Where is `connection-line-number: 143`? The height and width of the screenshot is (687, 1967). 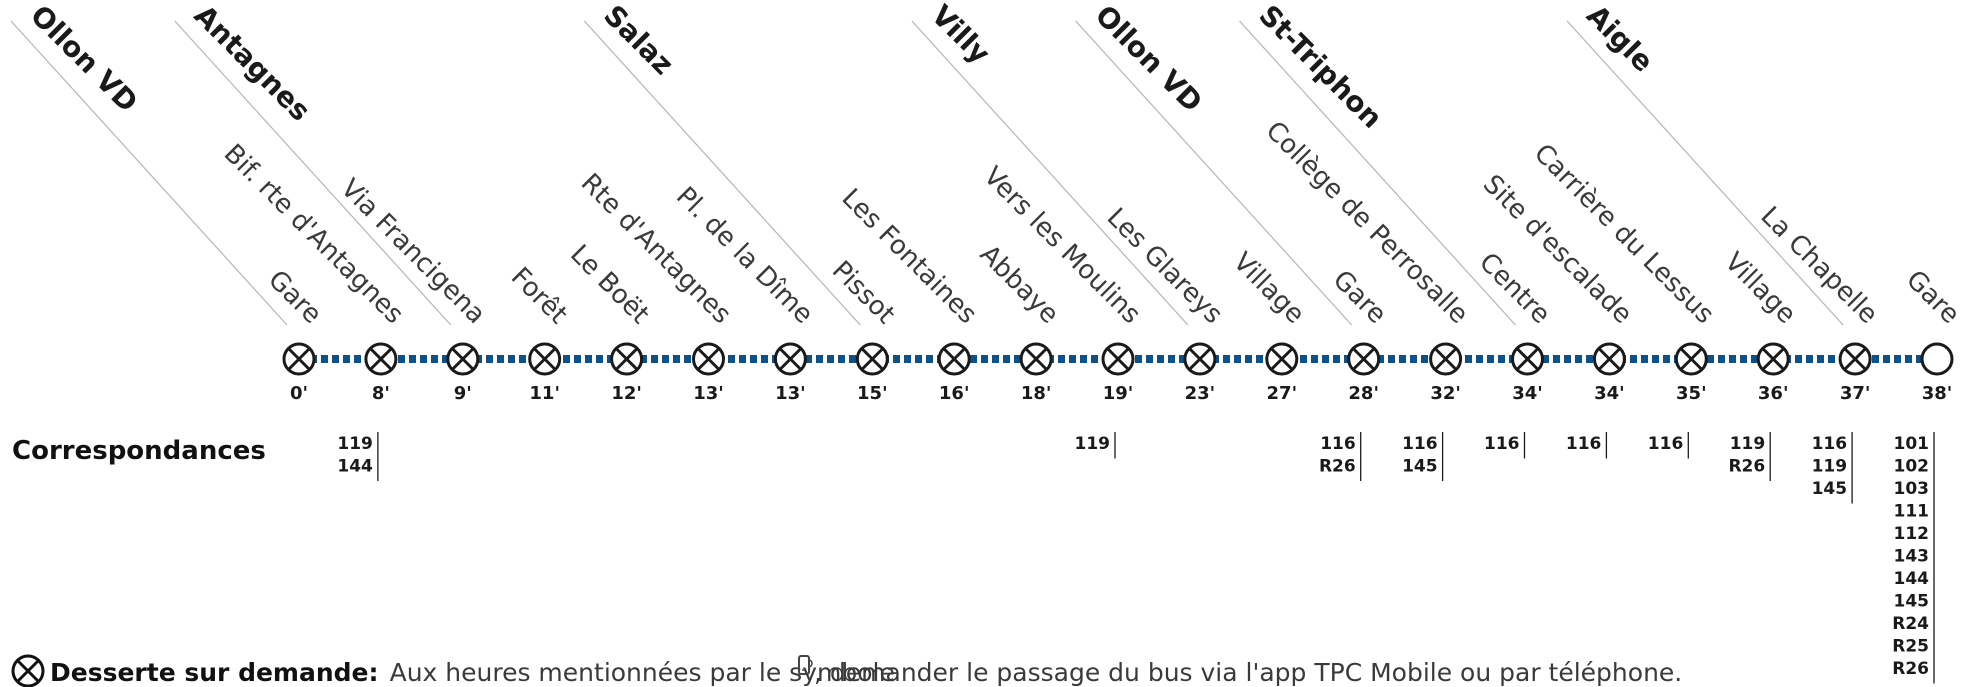
connection-line-number: 143 is located at coordinates (1912, 557).